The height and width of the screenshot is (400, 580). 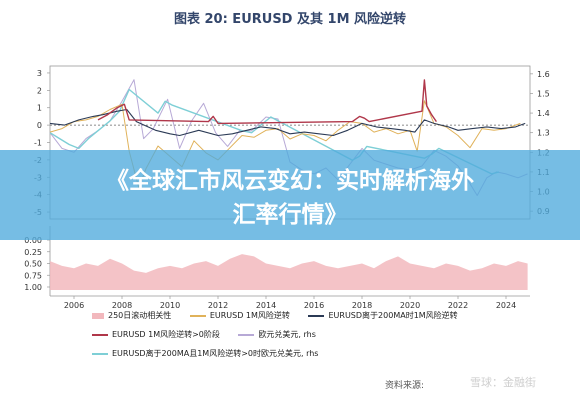 What do you see at coordinates (38, 143) in the screenshot?
I see `left-axis-tick-label: -1` at bounding box center [38, 143].